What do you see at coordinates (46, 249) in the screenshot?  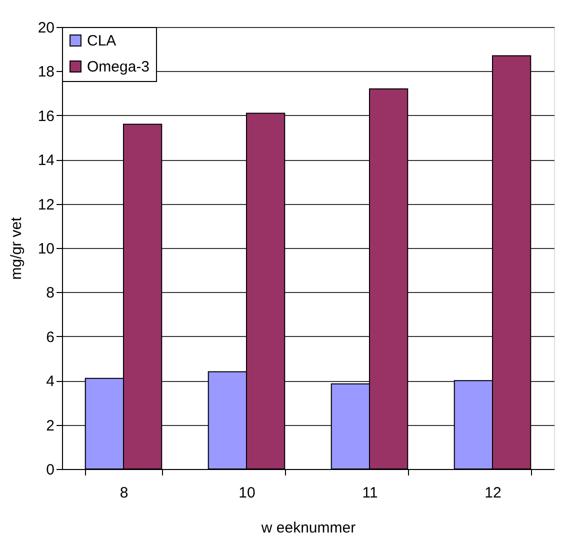 I see `y-tick-label: 10` at bounding box center [46, 249].